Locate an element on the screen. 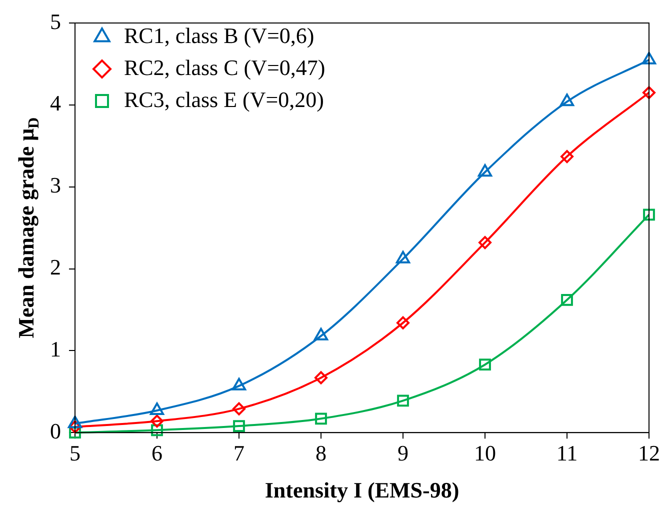  y-tick-label: 0 is located at coordinates (55, 431).